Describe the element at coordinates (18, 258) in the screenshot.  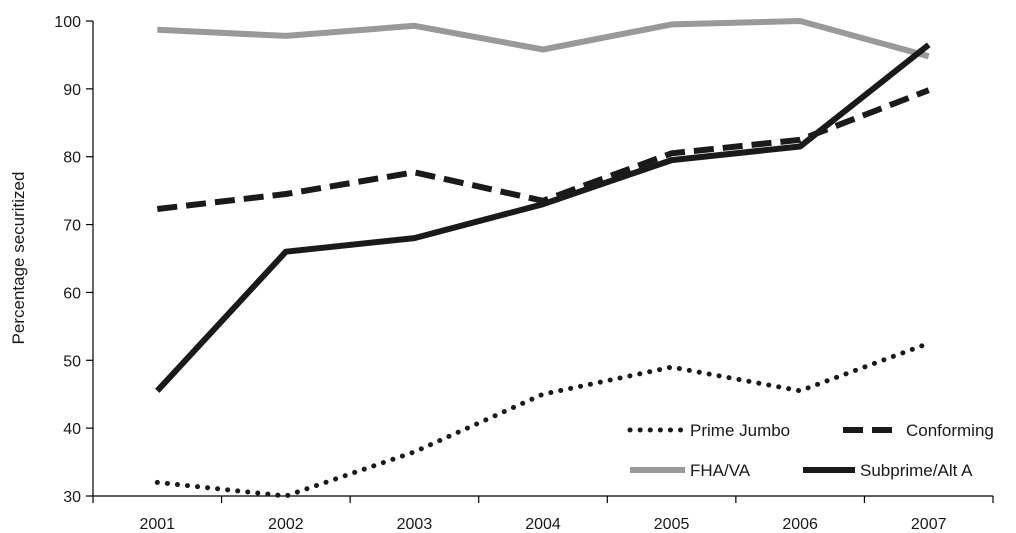
I see `y-axis-title: Percentage securitized` at that location.